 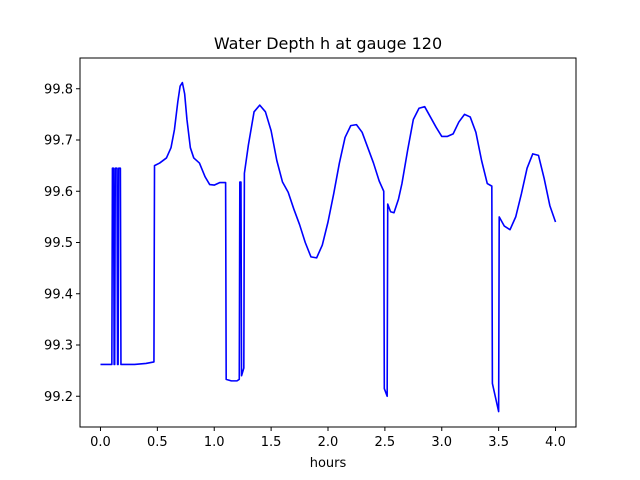 What do you see at coordinates (214, 442) in the screenshot?
I see `x-tick-label: 1.0` at bounding box center [214, 442].